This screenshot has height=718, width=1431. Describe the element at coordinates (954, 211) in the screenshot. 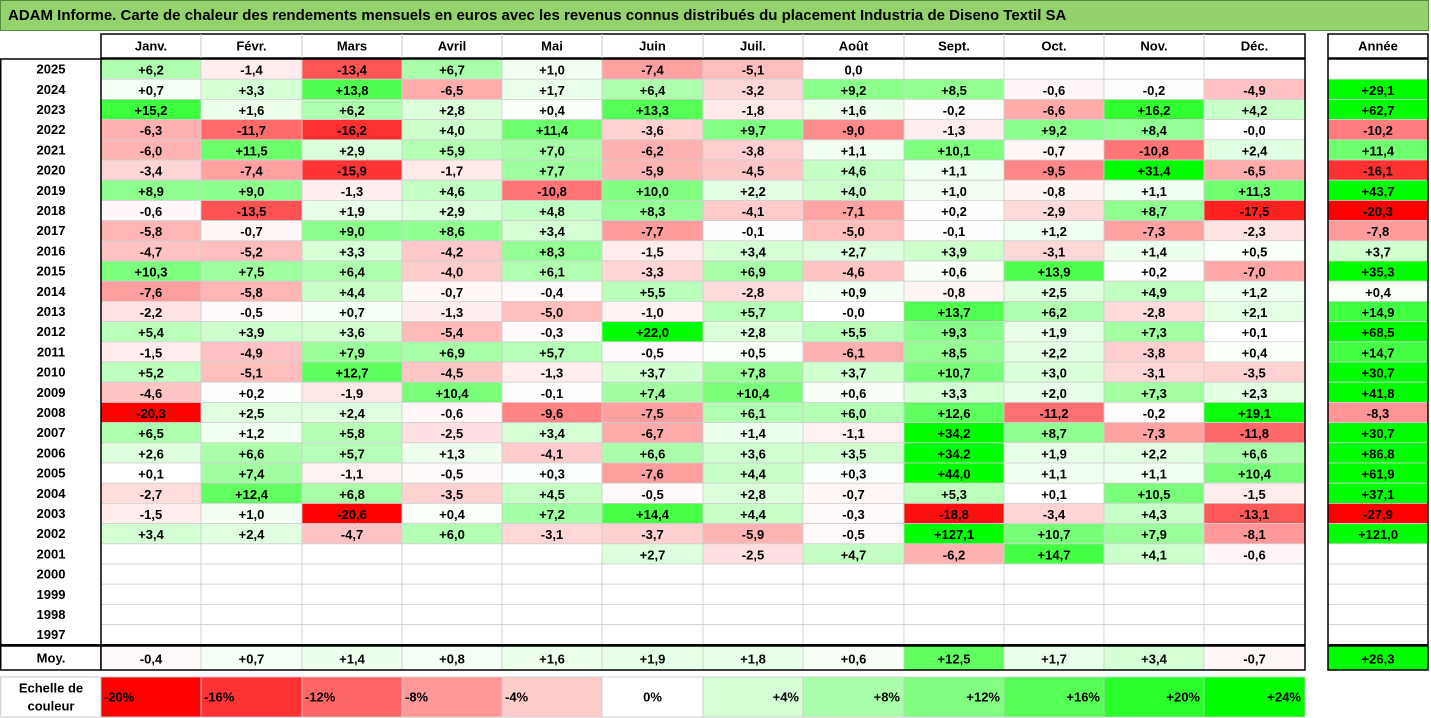

I see `cell-value: +0,2` at that location.